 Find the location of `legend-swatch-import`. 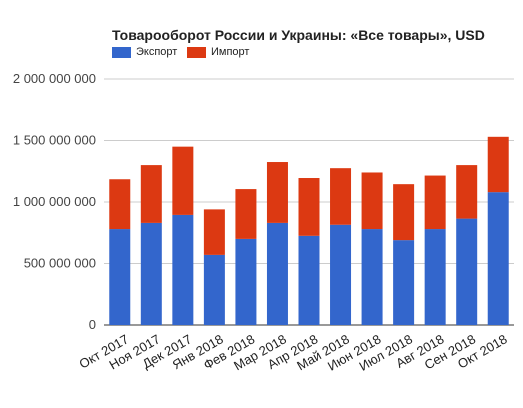

legend-swatch-import is located at coordinates (196, 52).